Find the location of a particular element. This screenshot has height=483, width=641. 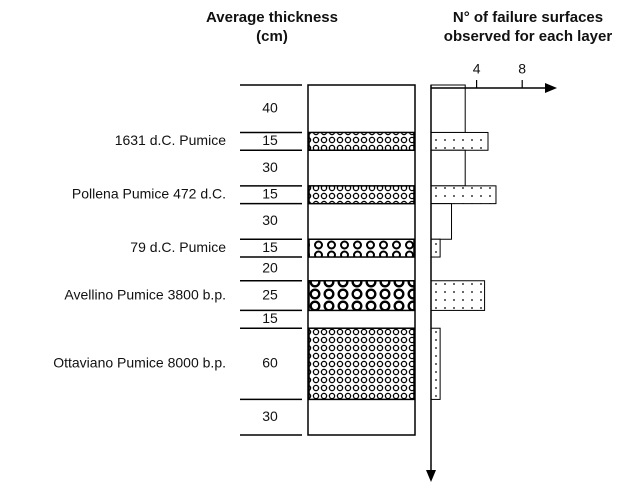

failures-title: observed for each layer is located at coordinates (528, 36).